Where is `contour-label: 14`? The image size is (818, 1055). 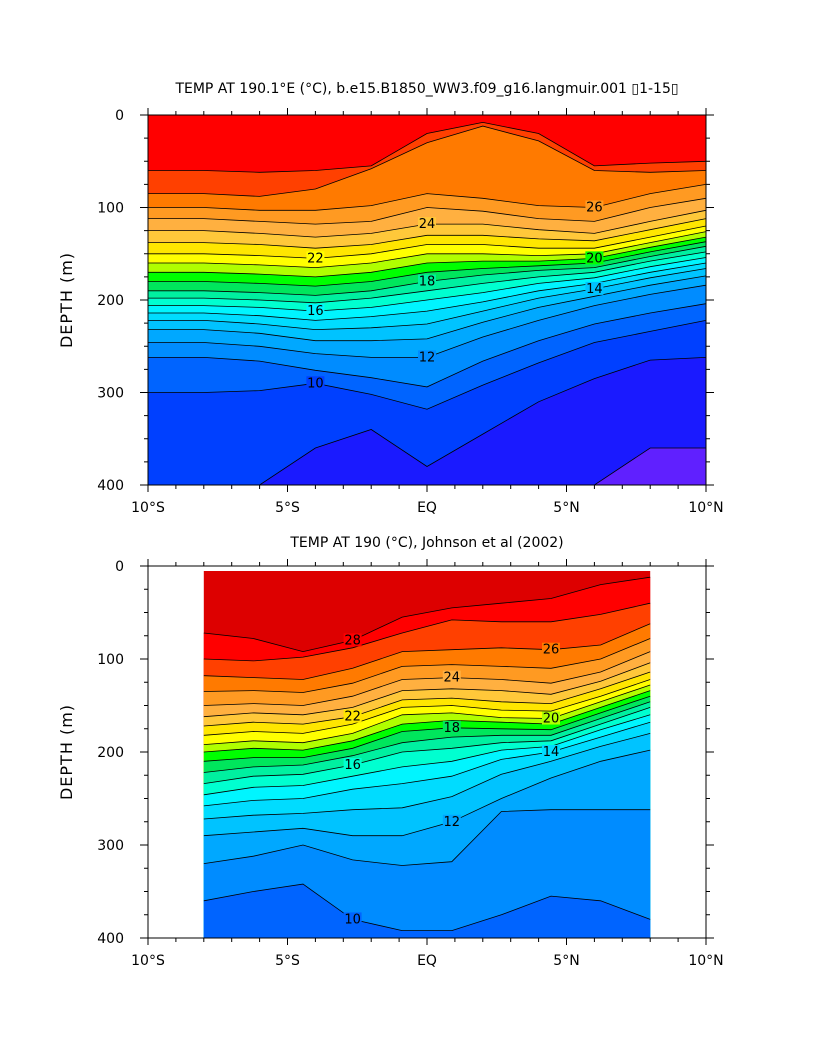 contour-label: 14 is located at coordinates (551, 752).